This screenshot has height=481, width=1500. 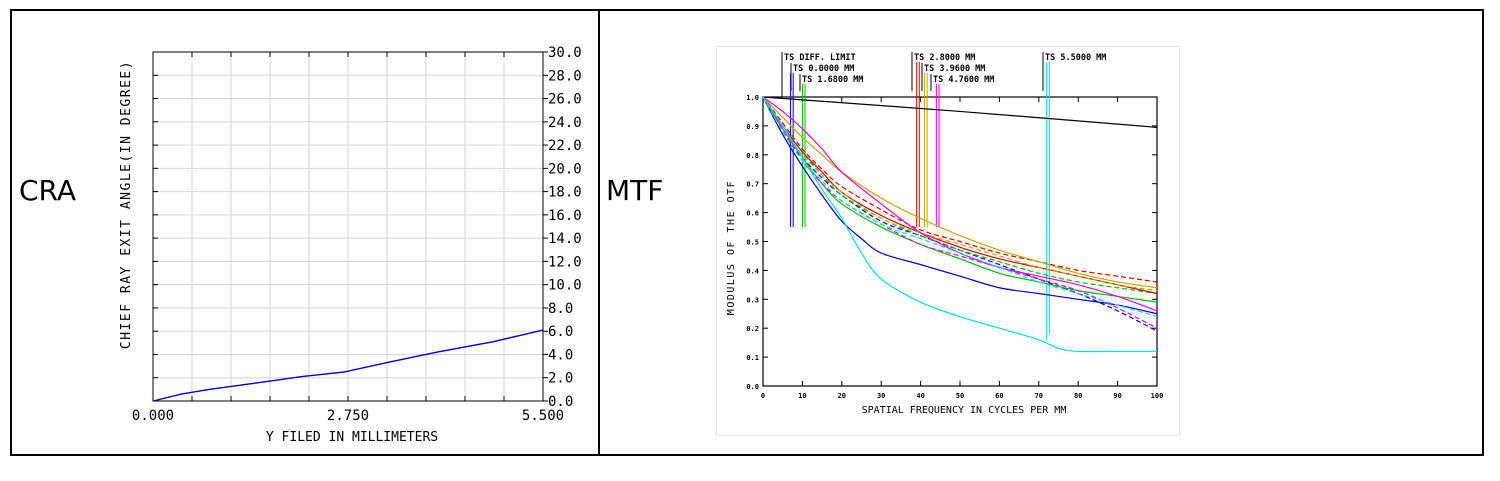 I want to click on cra-y-tick-label: 24.0, so click(x=565, y=123).